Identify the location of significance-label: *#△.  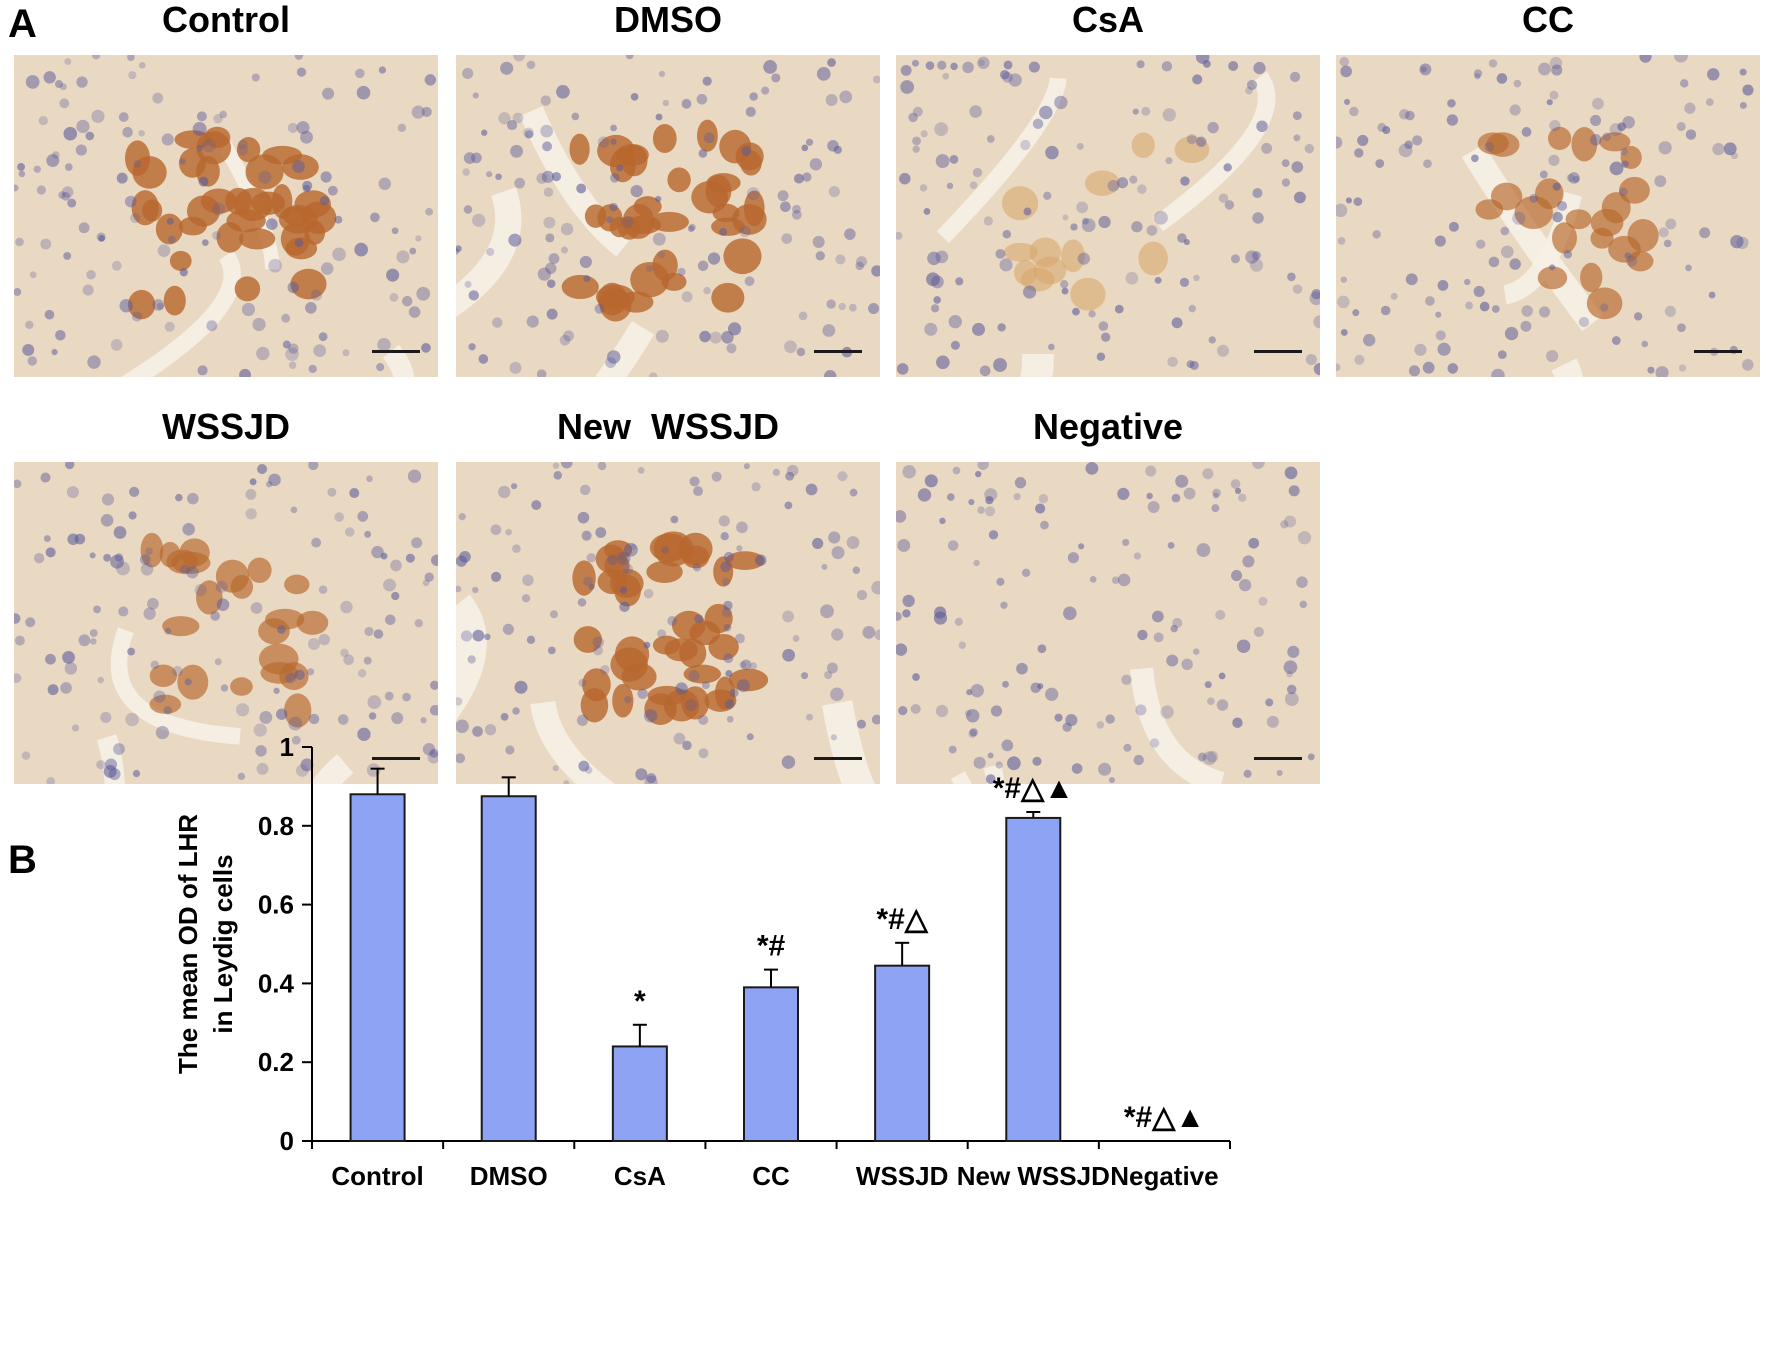
(902, 919).